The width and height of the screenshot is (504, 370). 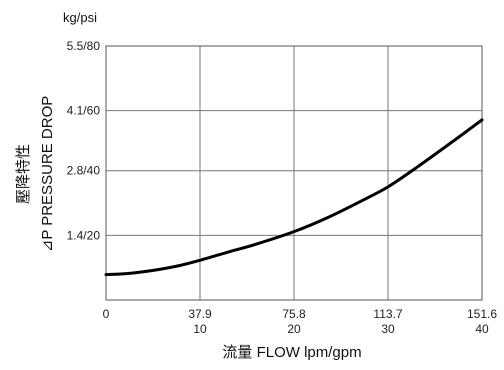 What do you see at coordinates (80, 17) in the screenshot?
I see `y-unit-label: kg/psi` at bounding box center [80, 17].